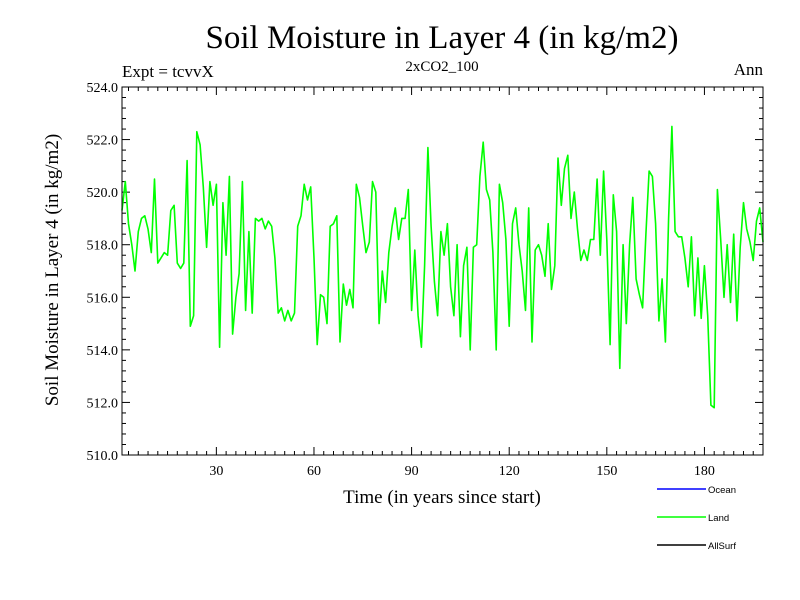  I want to click on legend: Ocean Land AllSurf, so click(696, 518).